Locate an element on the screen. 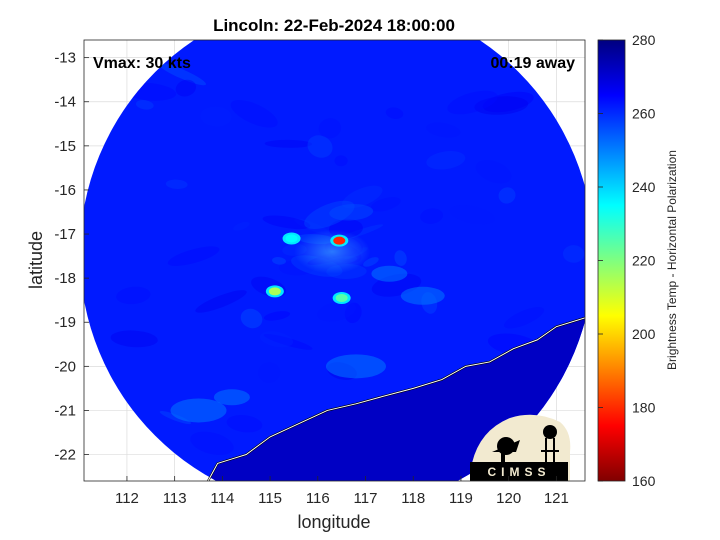  y-axis: -13 -14 -15 -16 -17 -18 -19 -20 -21 -22 is located at coordinates (71, 257).